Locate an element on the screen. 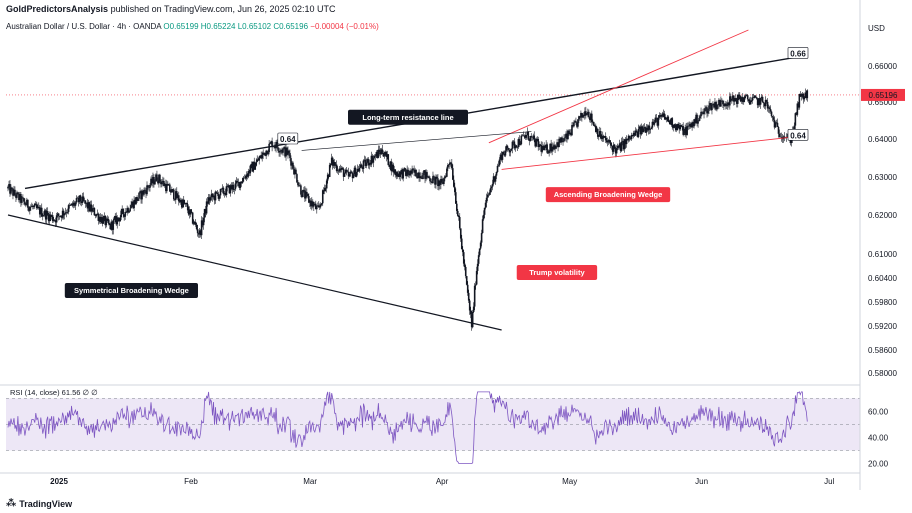 Image resolution: width=912 pixels, height=513 pixels. time-tick-label: Jul is located at coordinates (829, 481).